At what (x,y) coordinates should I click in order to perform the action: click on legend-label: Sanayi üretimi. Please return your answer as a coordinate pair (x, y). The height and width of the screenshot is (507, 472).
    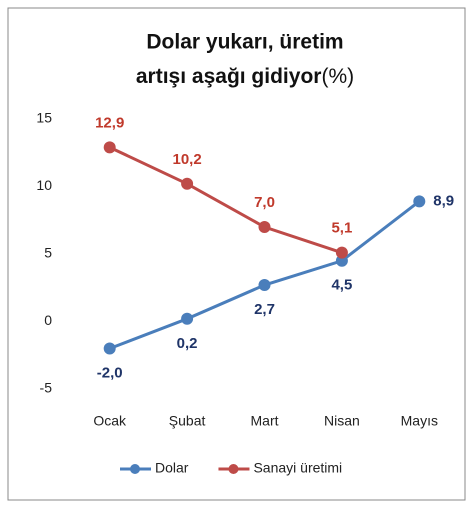
    Looking at the image, I should click on (297, 468).